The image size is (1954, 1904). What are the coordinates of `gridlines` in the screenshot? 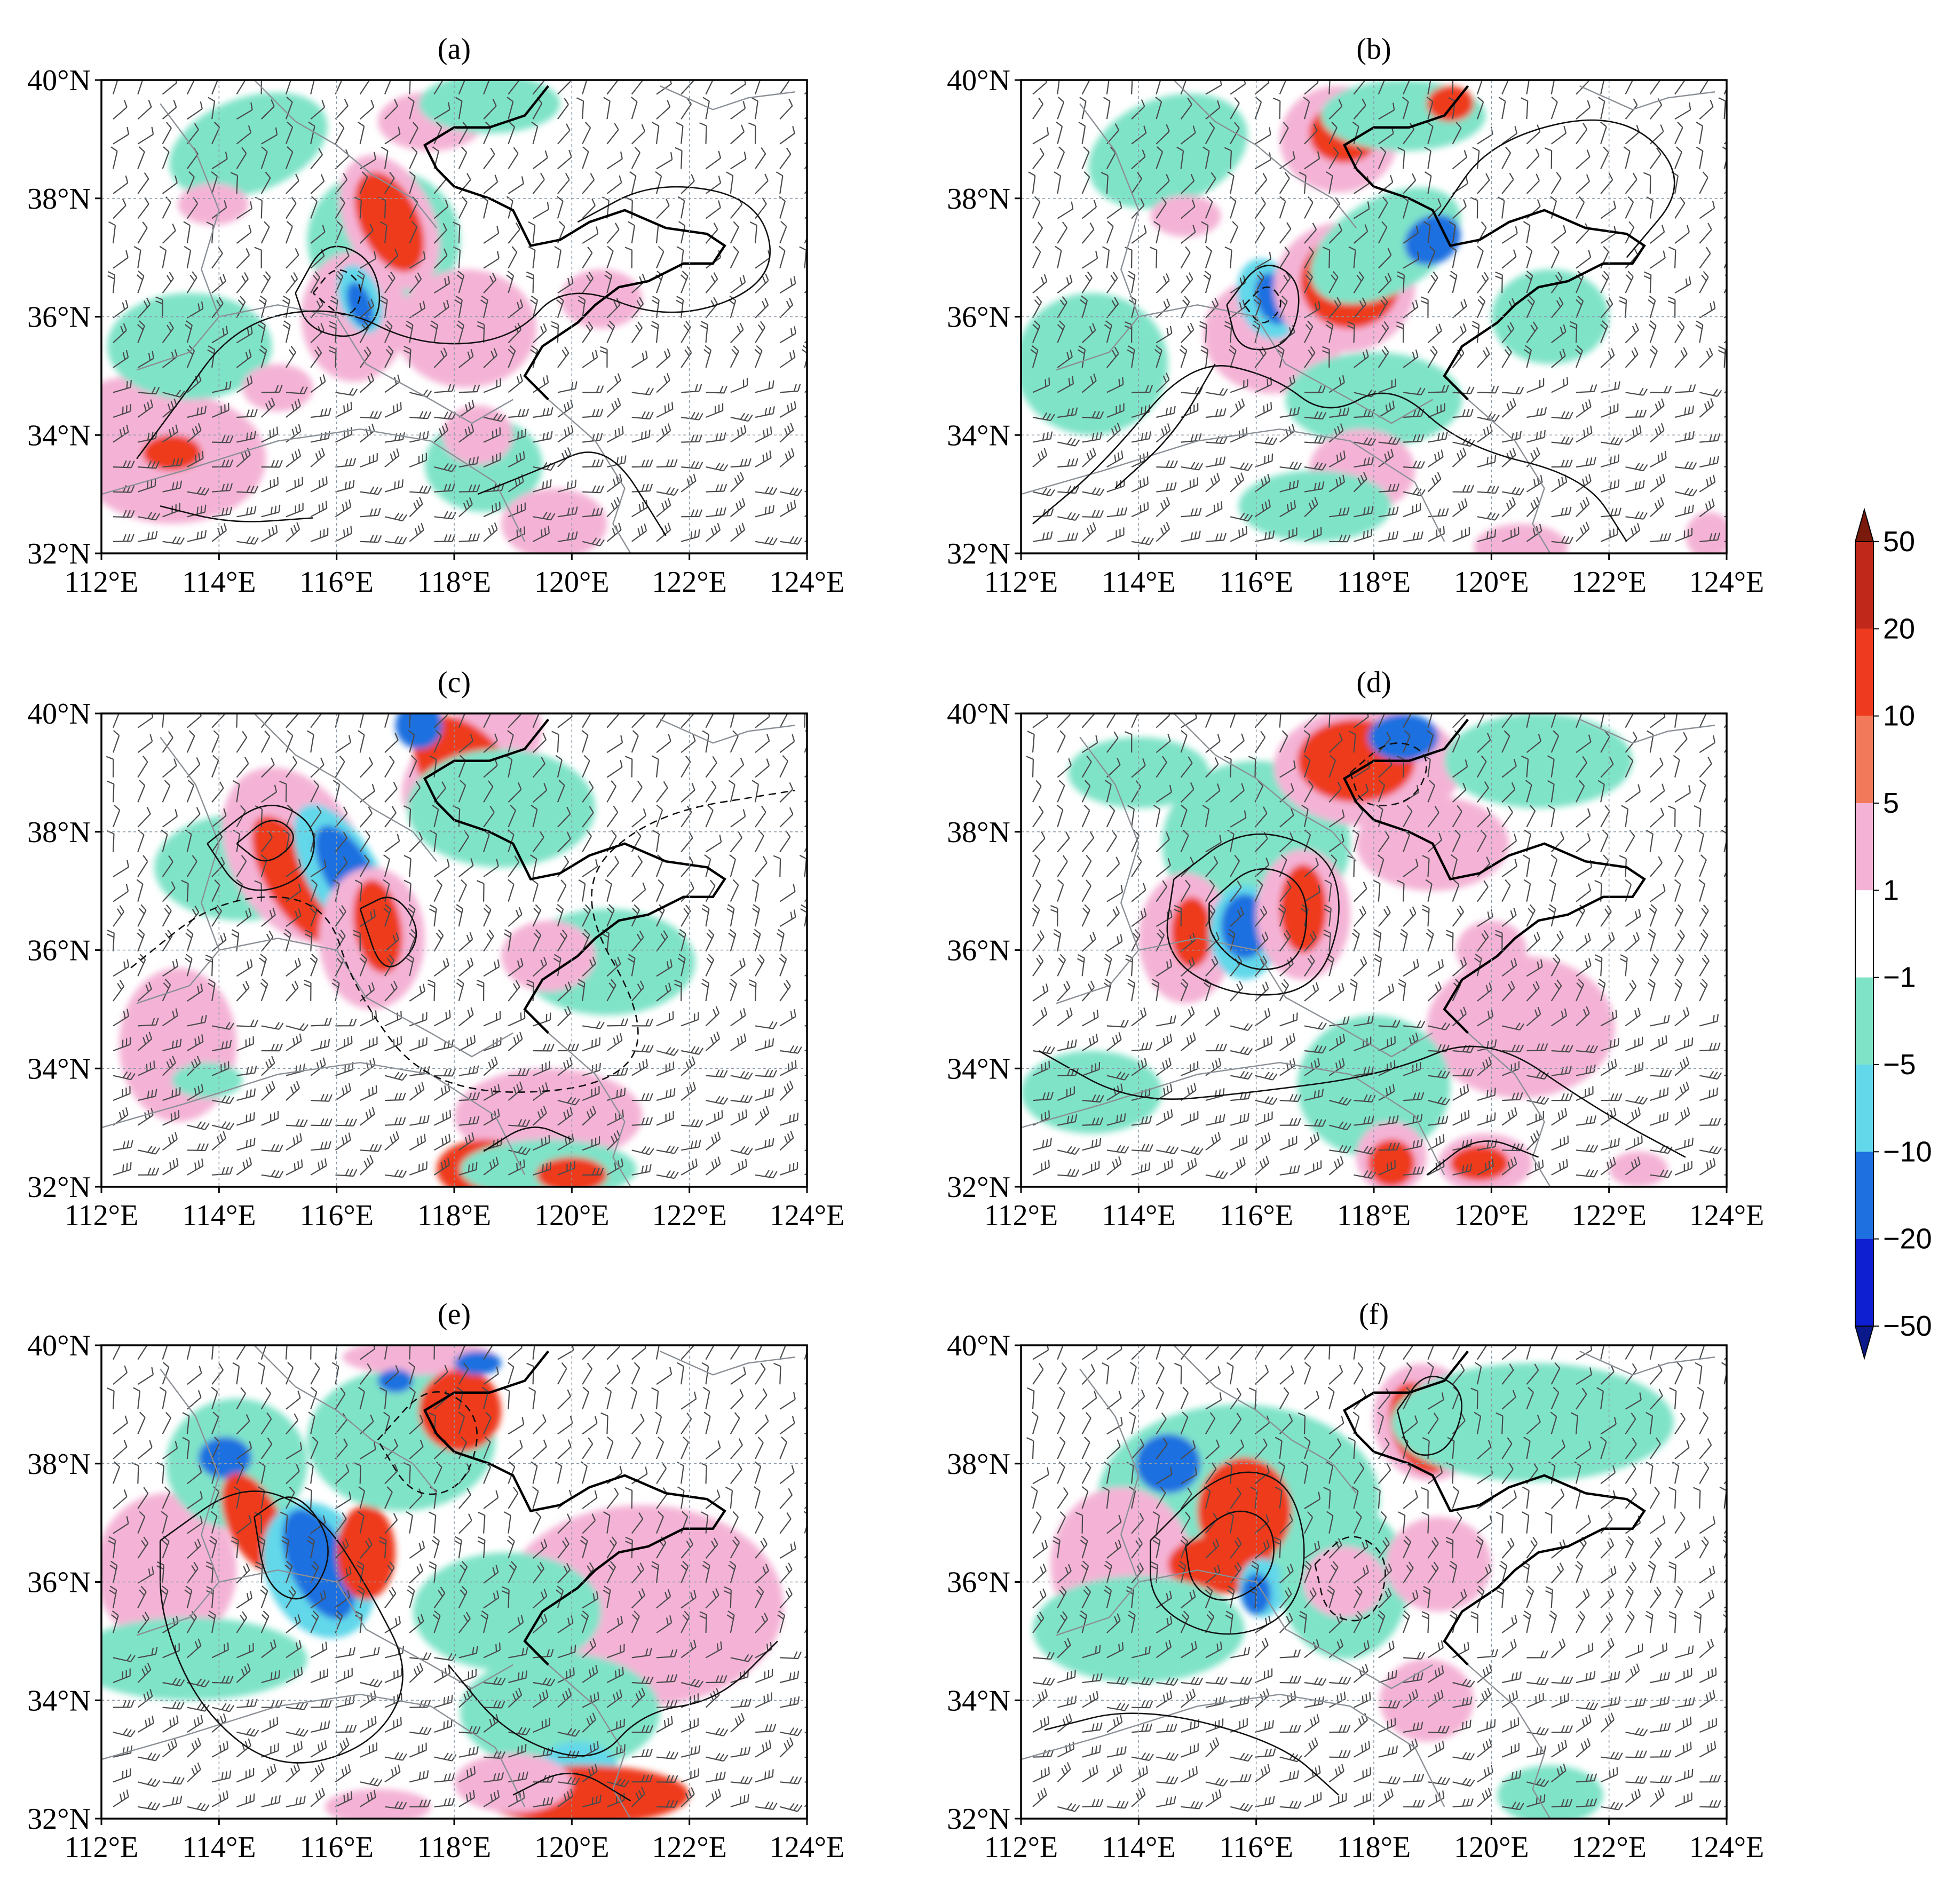 It's located at (454, 1582).